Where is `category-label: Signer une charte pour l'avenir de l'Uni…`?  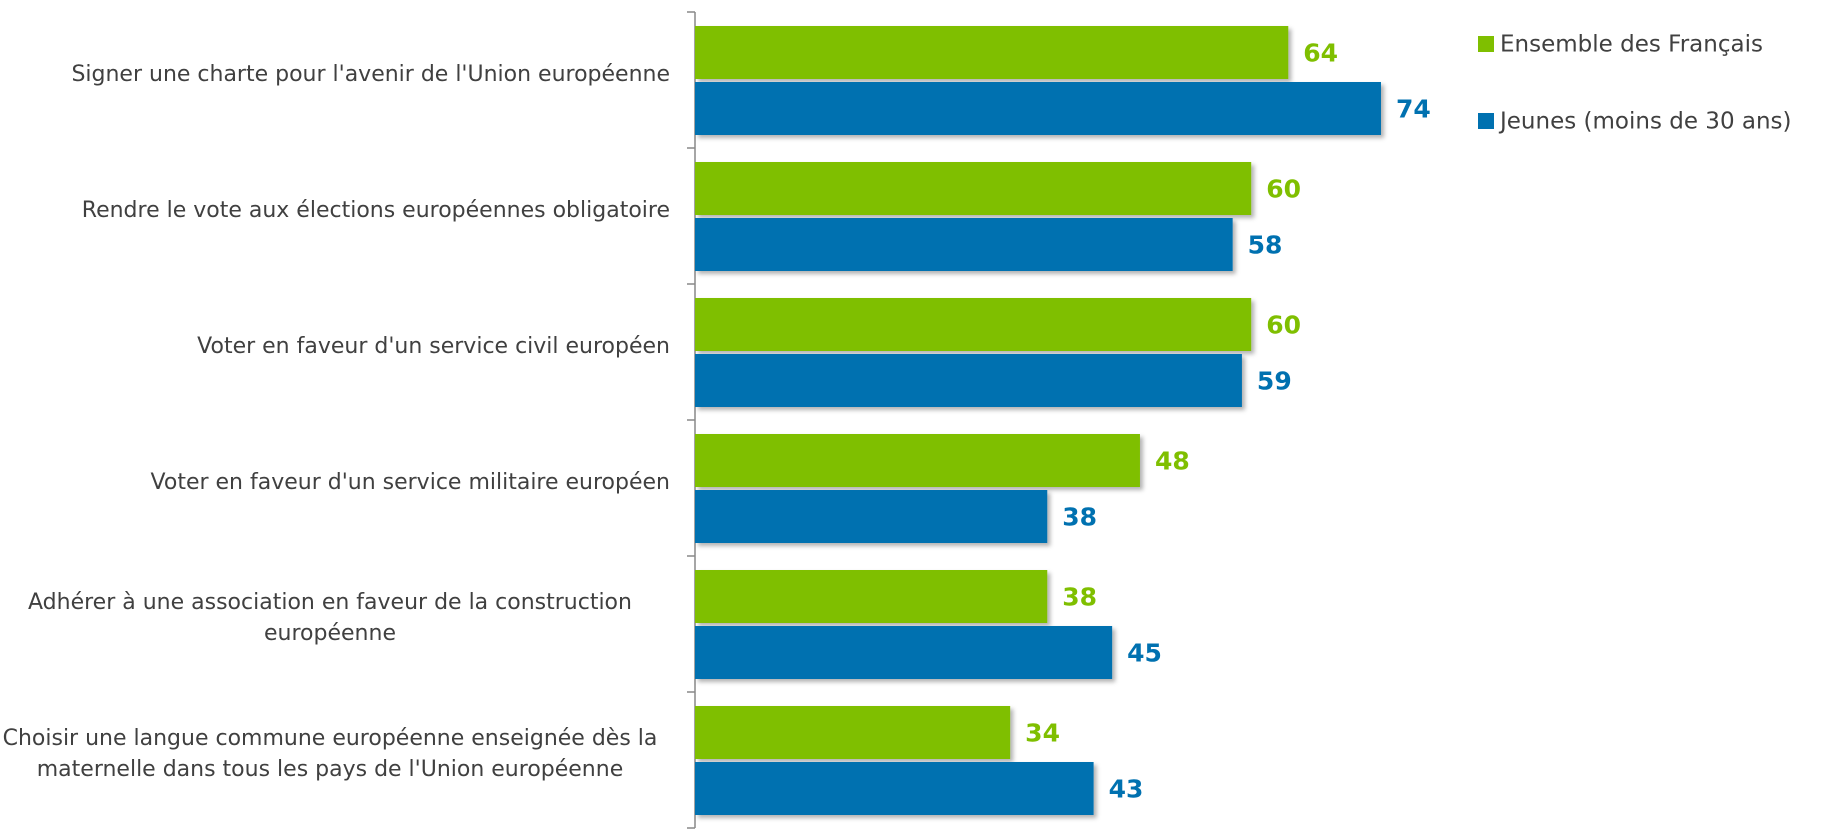
category-label: Signer une charte pour l'avenir de l'Uni… is located at coordinates (335, 74).